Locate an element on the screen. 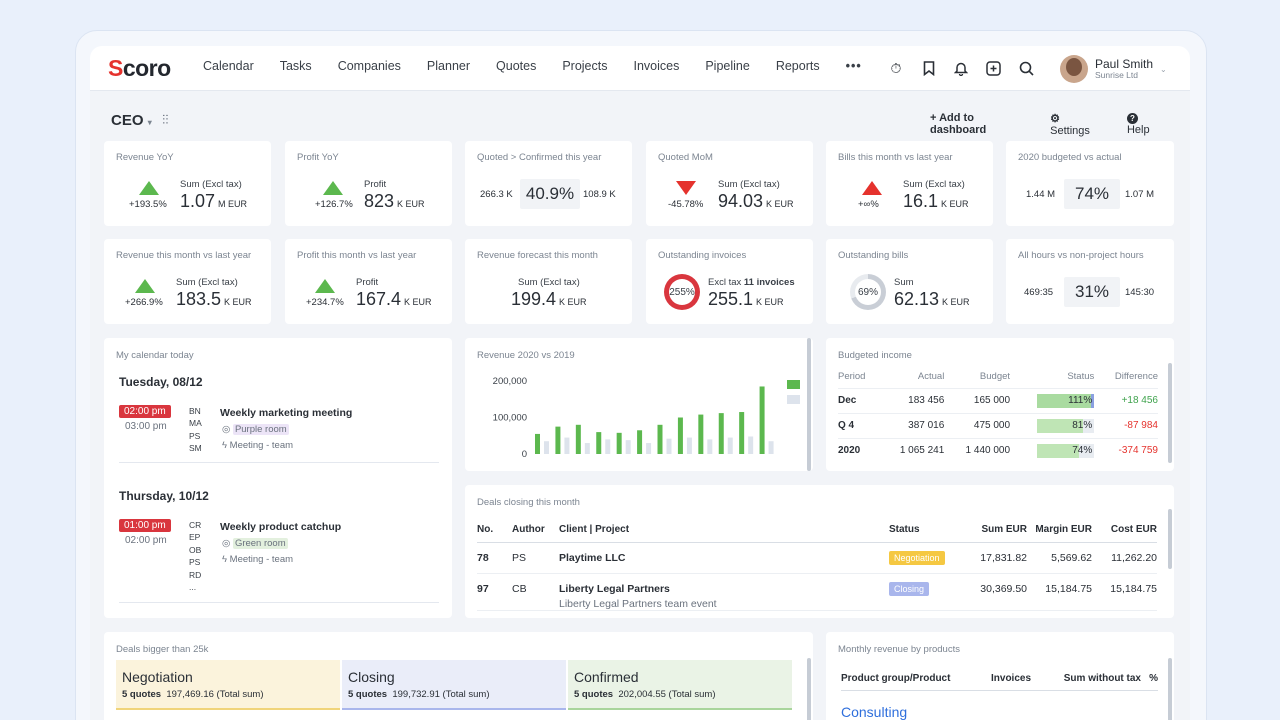  dashboard-actions: + Add to dashboard ⚙ Settings ? Help is located at coordinates (1060, 124).